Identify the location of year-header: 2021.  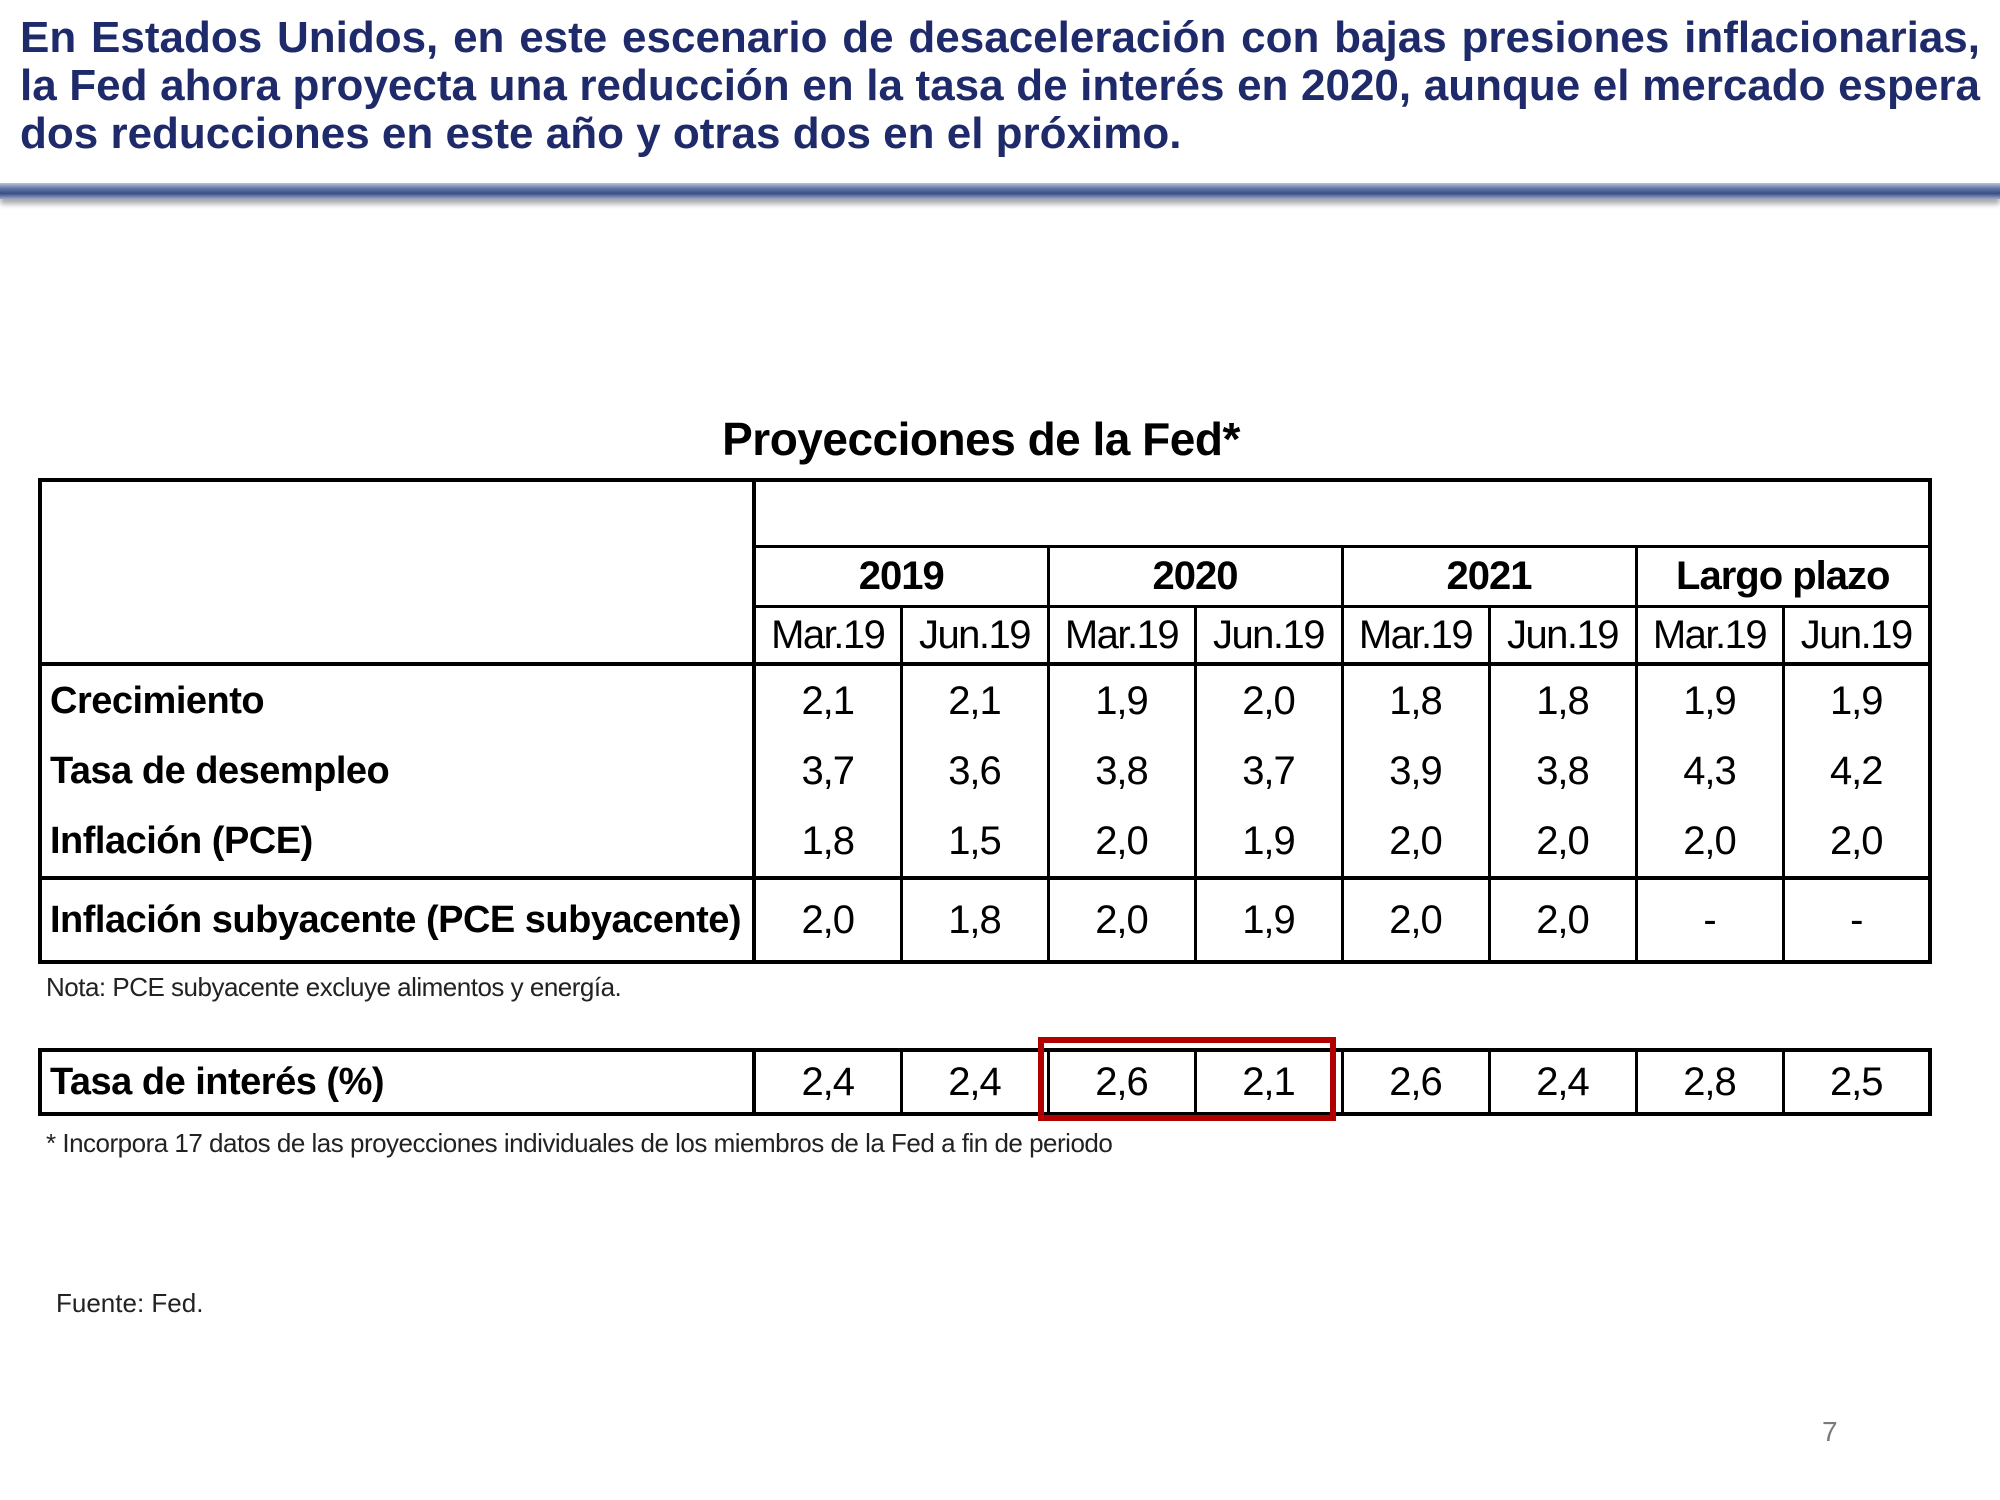
(1490, 577).